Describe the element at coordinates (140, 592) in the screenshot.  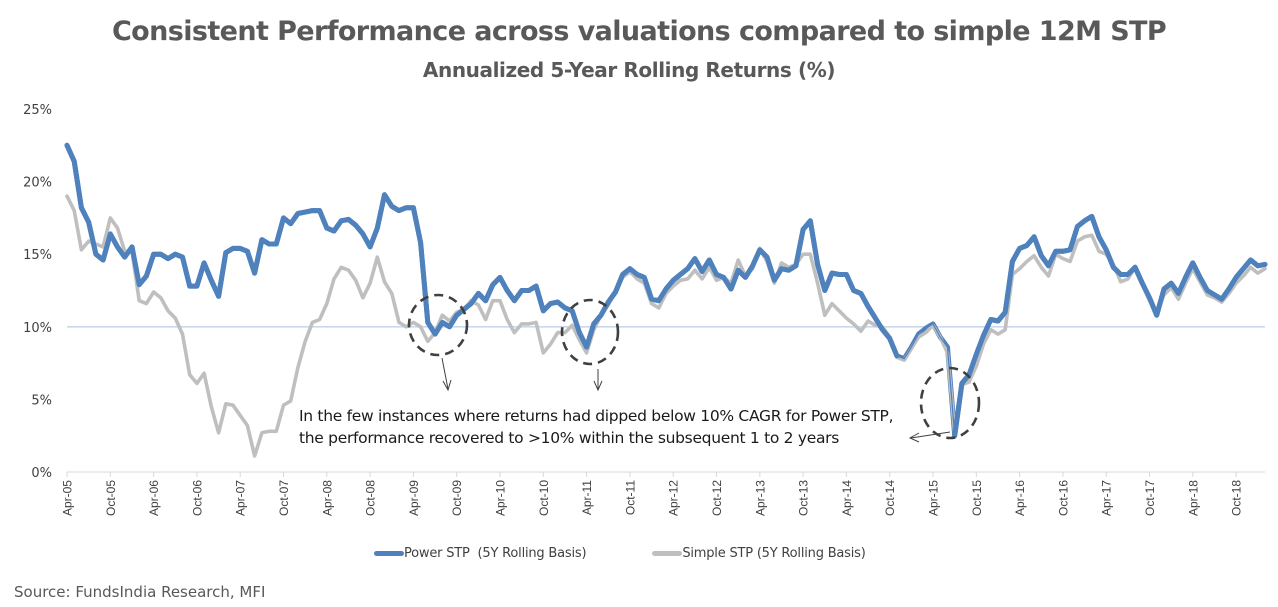
I see `source-note: Source: FundsIndia Research, MFI` at that location.